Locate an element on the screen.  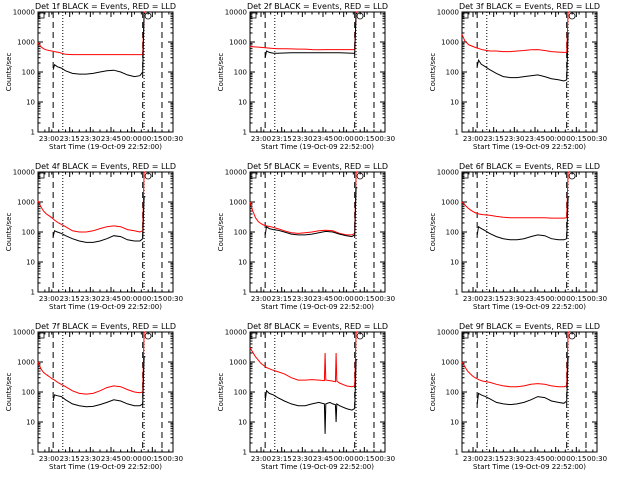
x-tick-label: 23:45 is located at coordinates (111, 459).